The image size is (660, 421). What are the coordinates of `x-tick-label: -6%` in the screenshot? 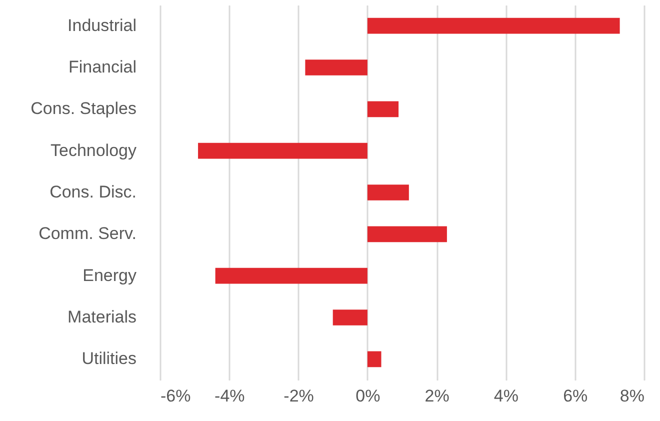 It's located at (175, 396).